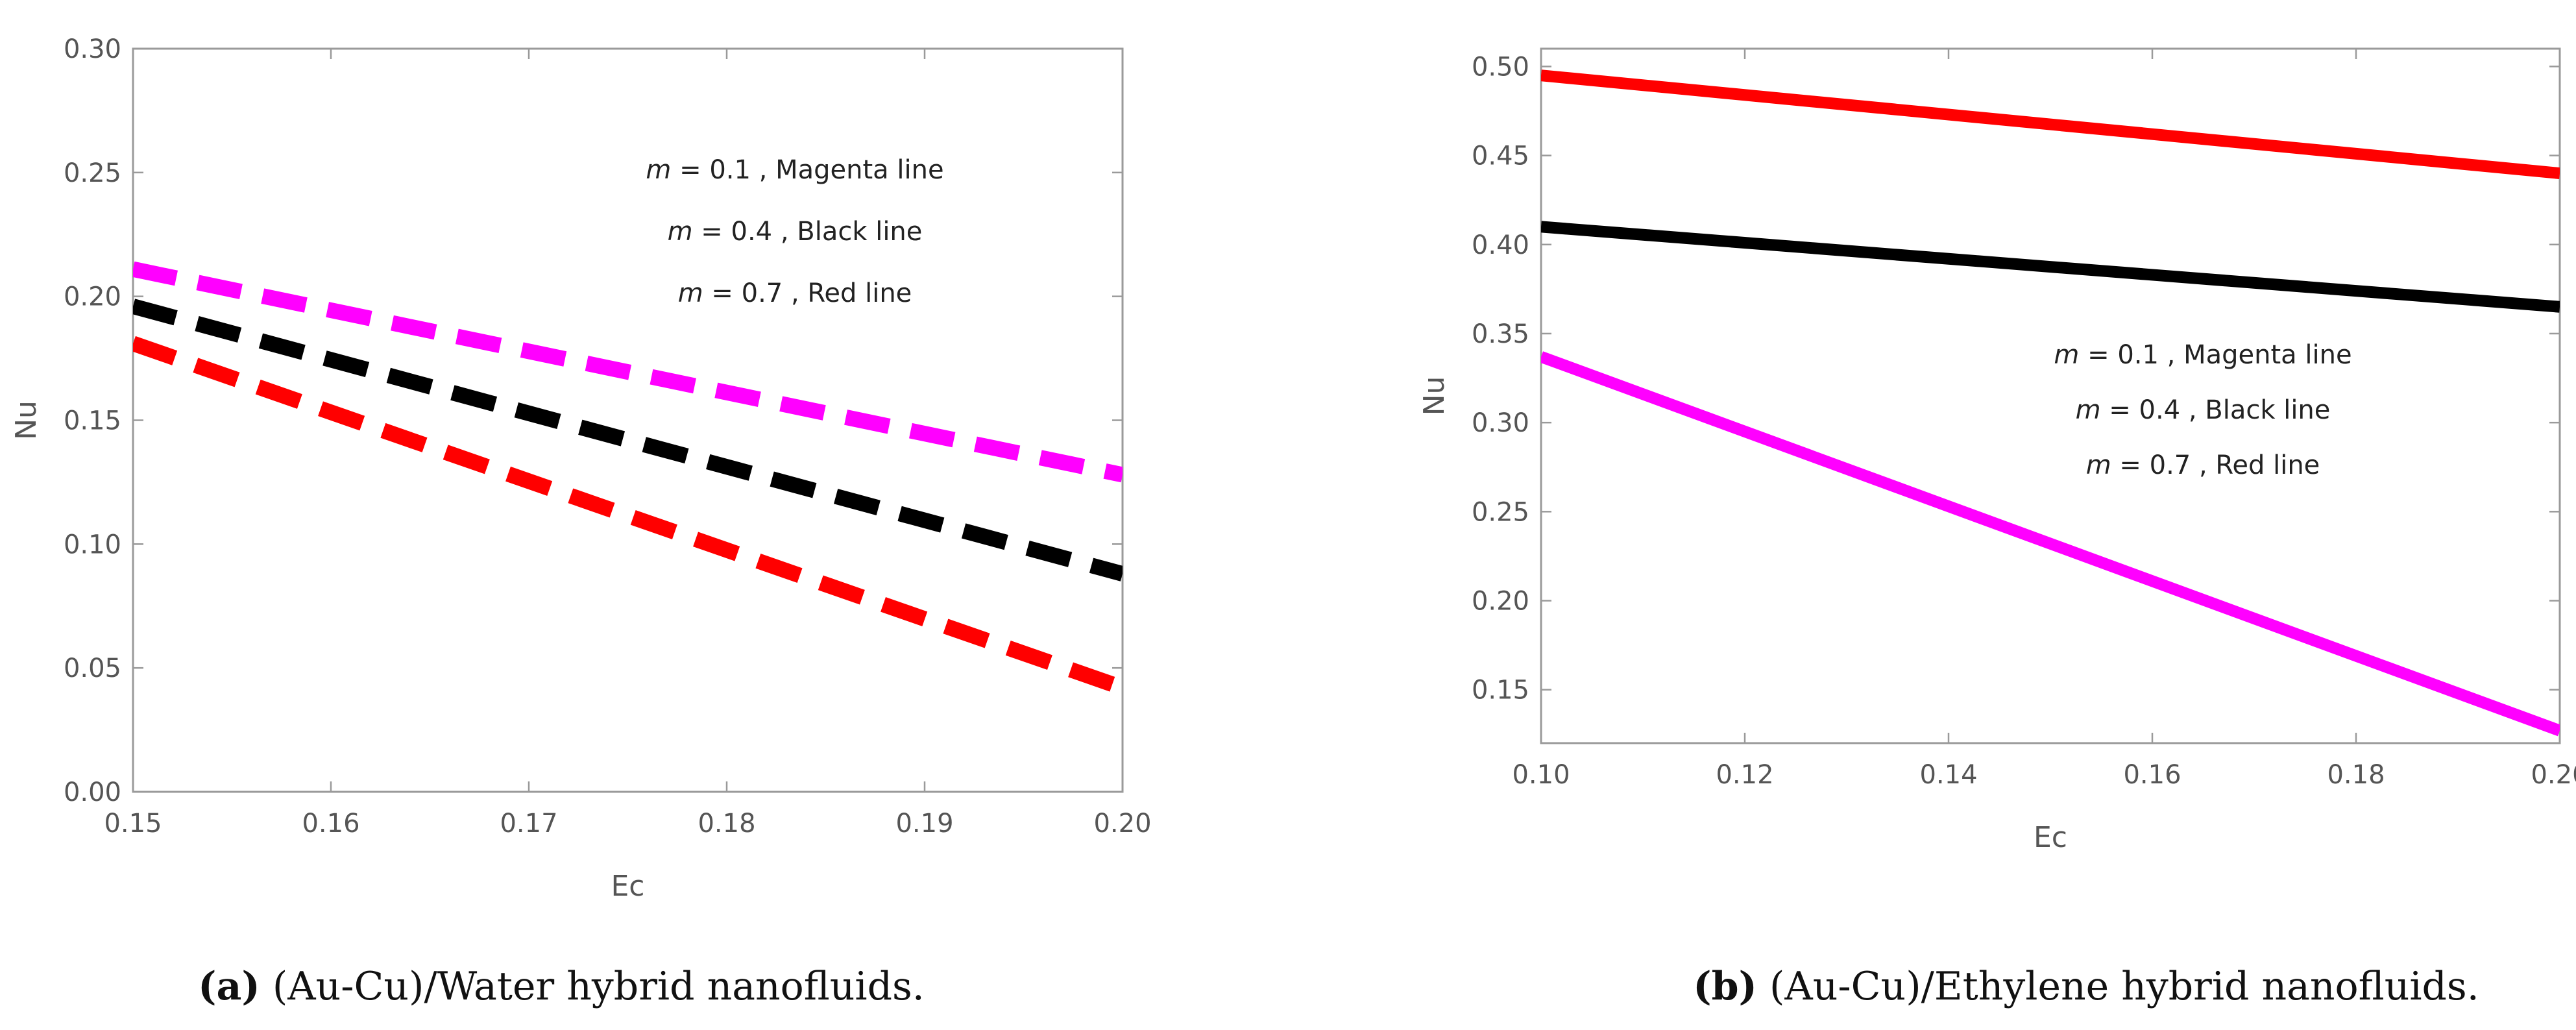 The width and height of the screenshot is (2576, 1030). What do you see at coordinates (592, 987) in the screenshot?
I see `caption-text: (Au-Cu)/Water hybrid nanofluids.` at bounding box center [592, 987].